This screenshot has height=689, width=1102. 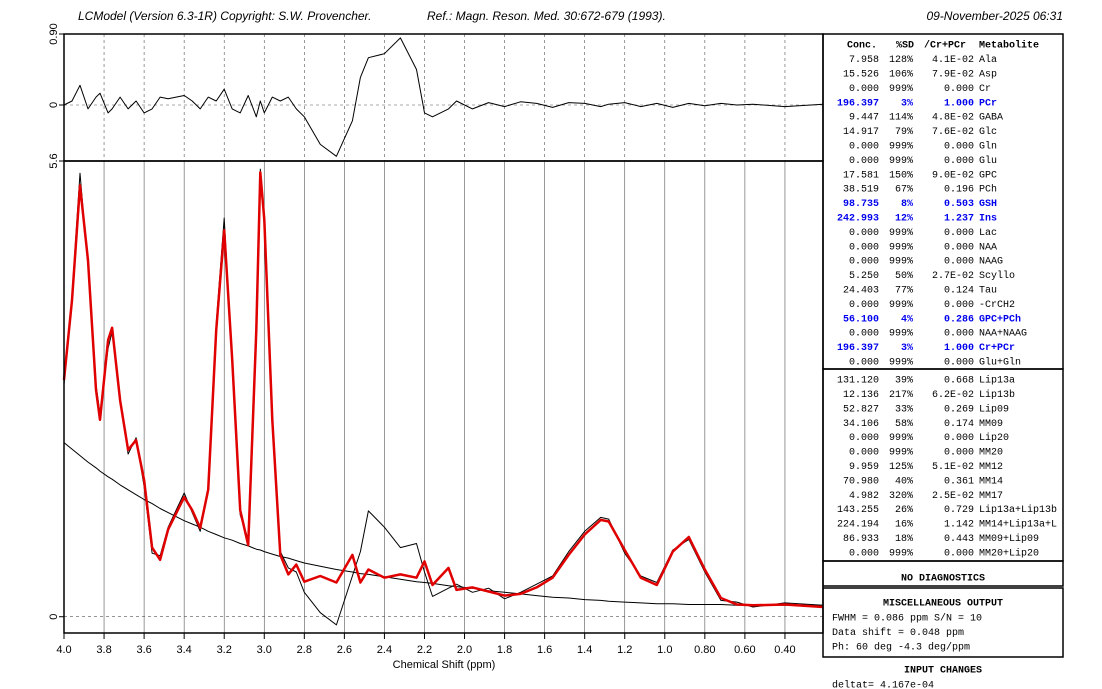 I want to click on table-cell: 26%, so click(x=904, y=510).